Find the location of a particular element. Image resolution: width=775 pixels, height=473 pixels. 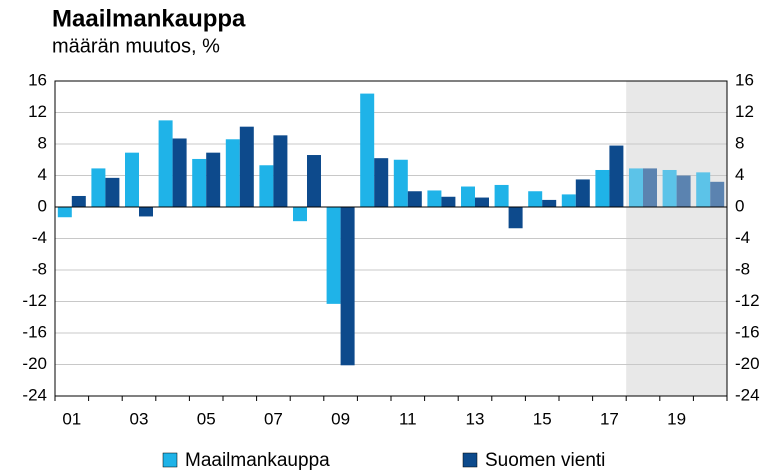

y-tick-label: -24 is located at coordinates (34, 394).